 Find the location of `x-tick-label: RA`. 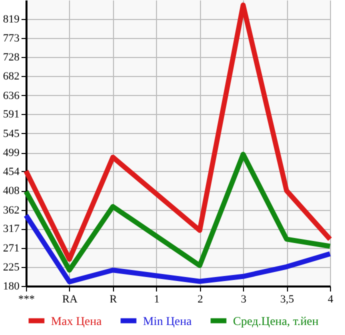

x-tick-label: RA is located at coordinates (70, 300).